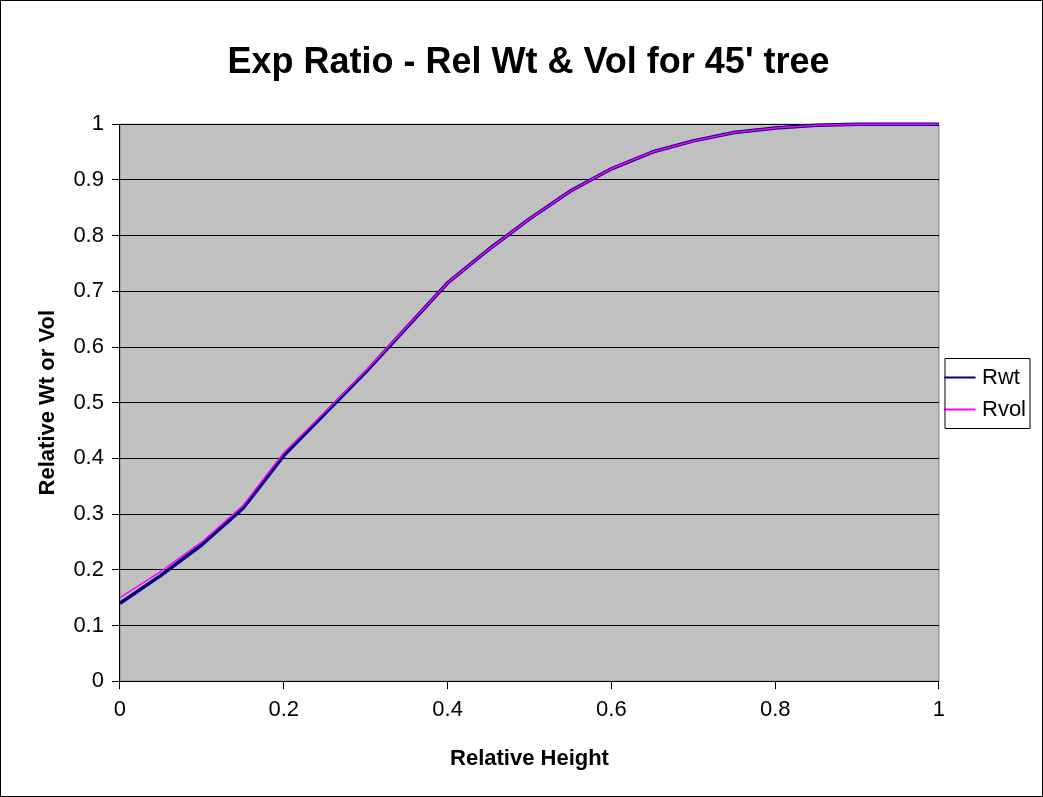 The image size is (1043, 797). What do you see at coordinates (1000, 376) in the screenshot?
I see `legend-label: Rwt` at bounding box center [1000, 376].